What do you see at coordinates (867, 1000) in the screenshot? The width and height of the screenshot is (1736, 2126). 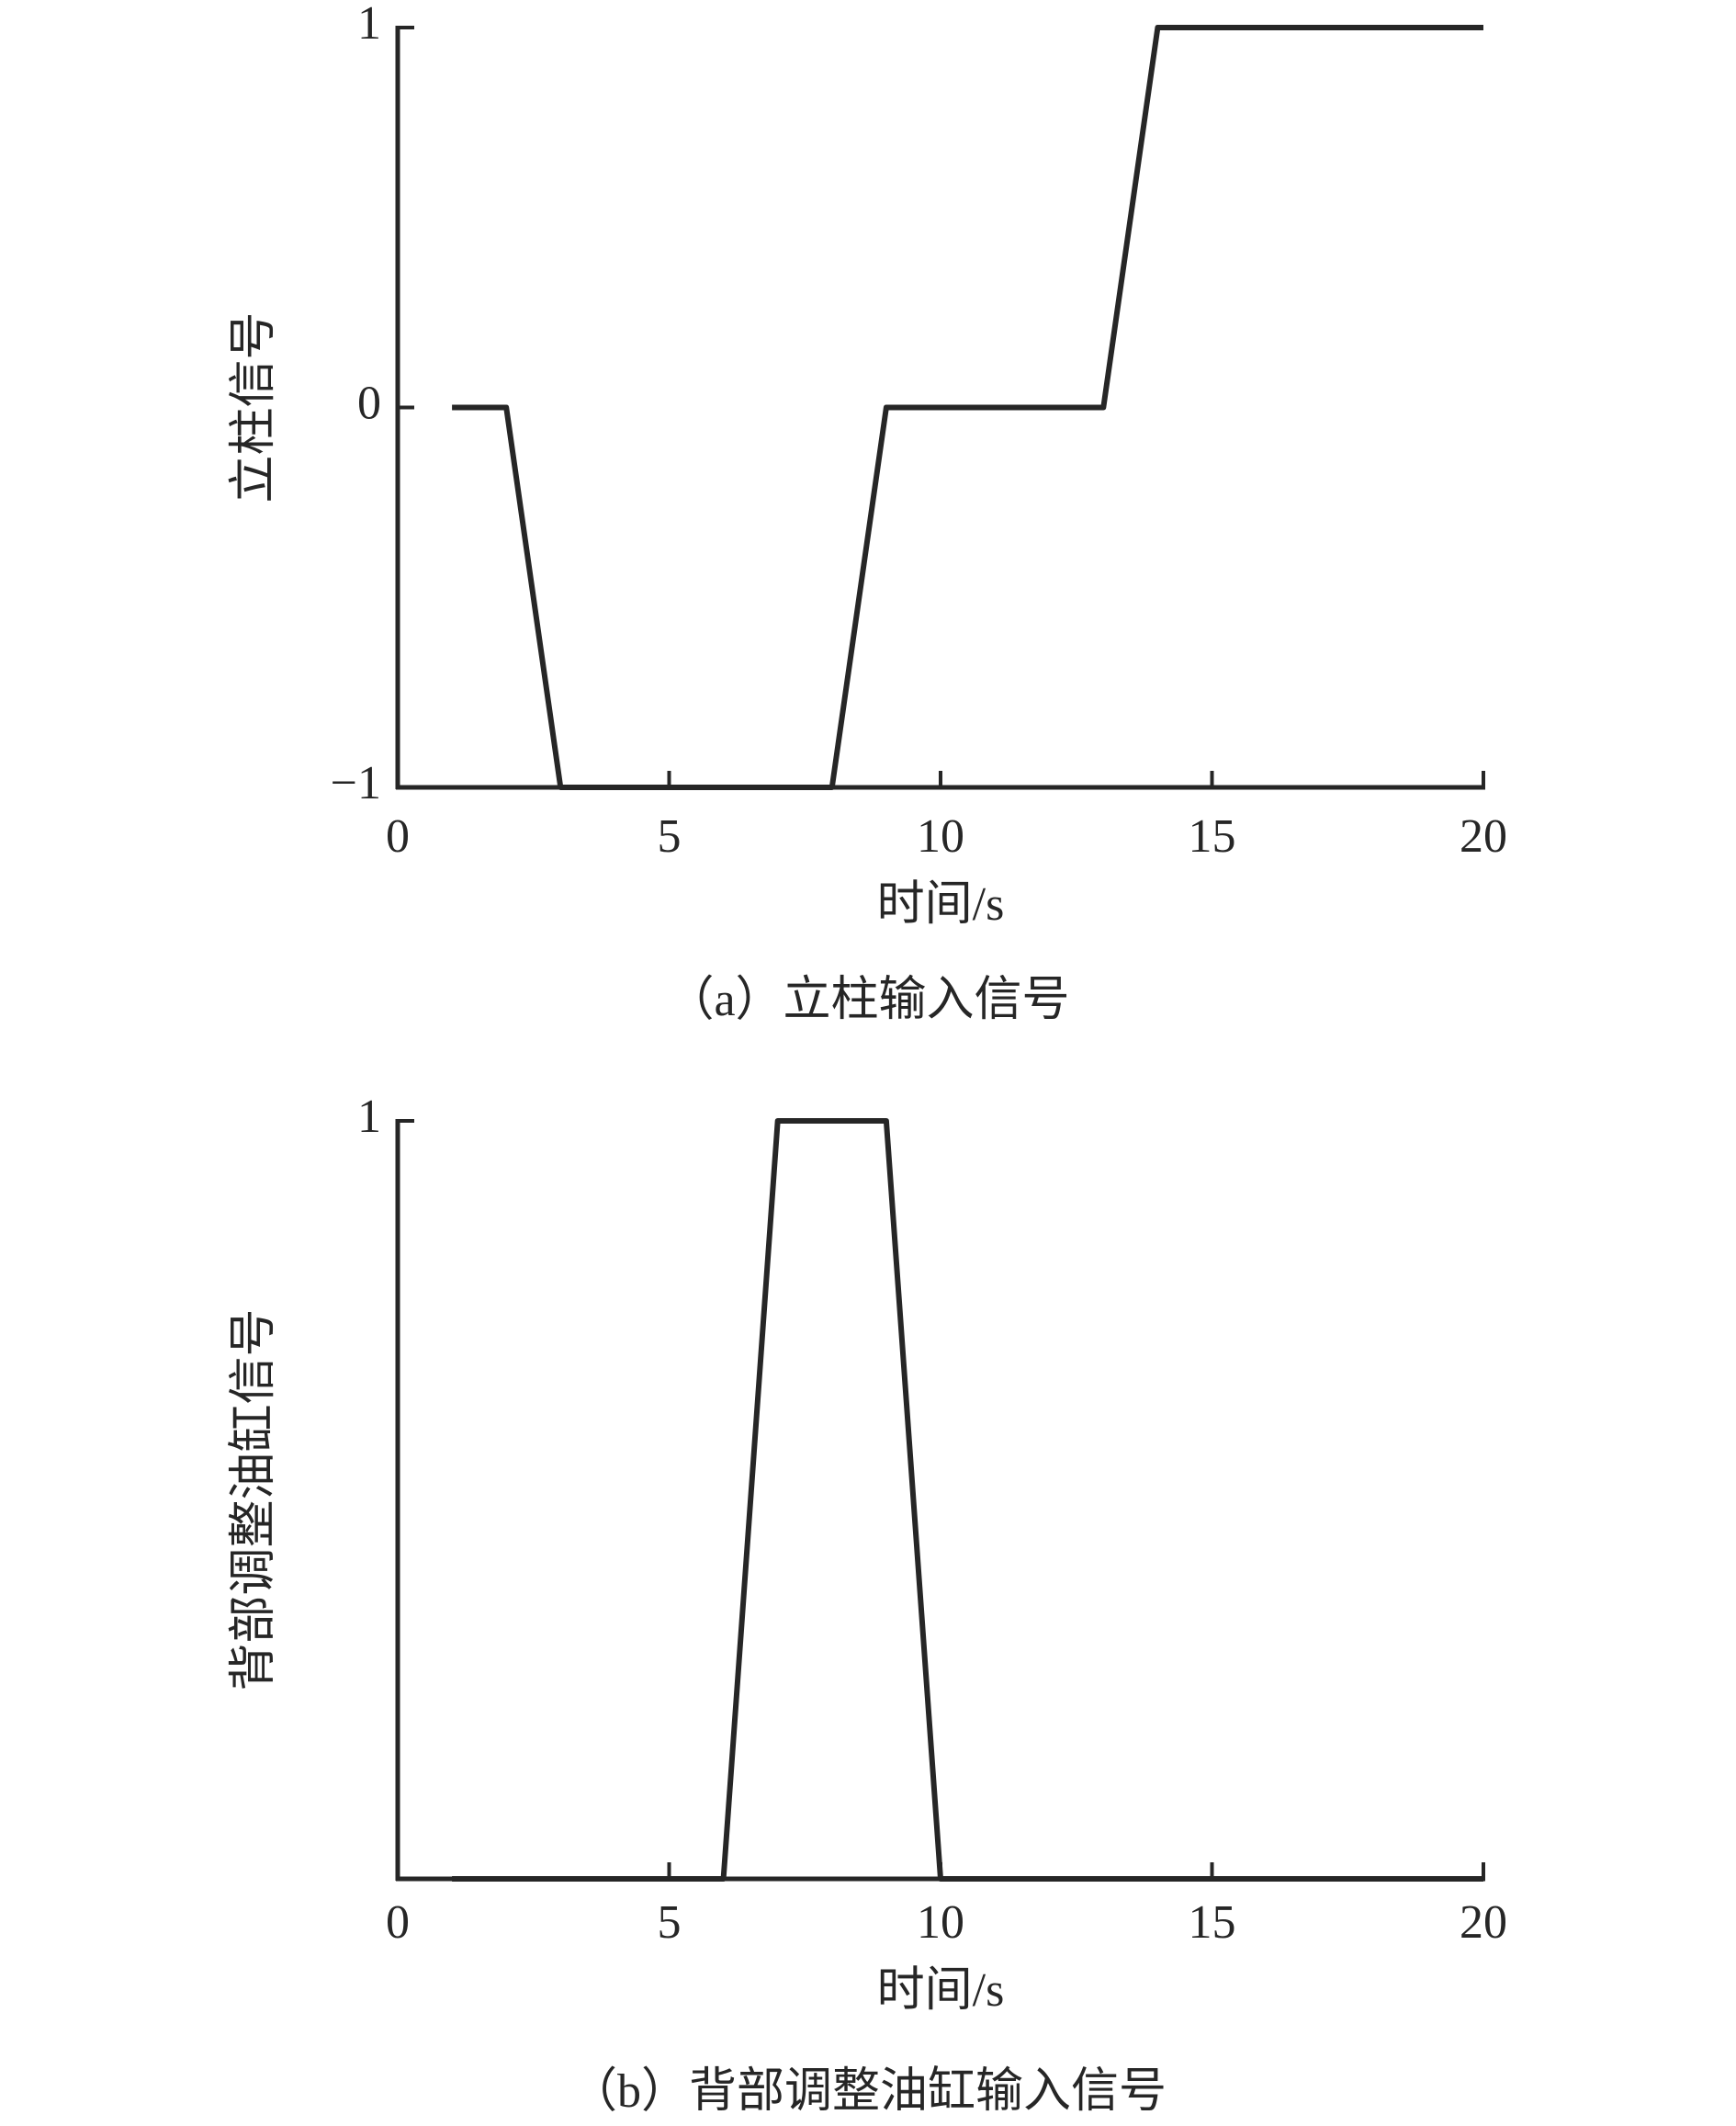 I see `caption: （a）立柱输入信号` at bounding box center [867, 1000].